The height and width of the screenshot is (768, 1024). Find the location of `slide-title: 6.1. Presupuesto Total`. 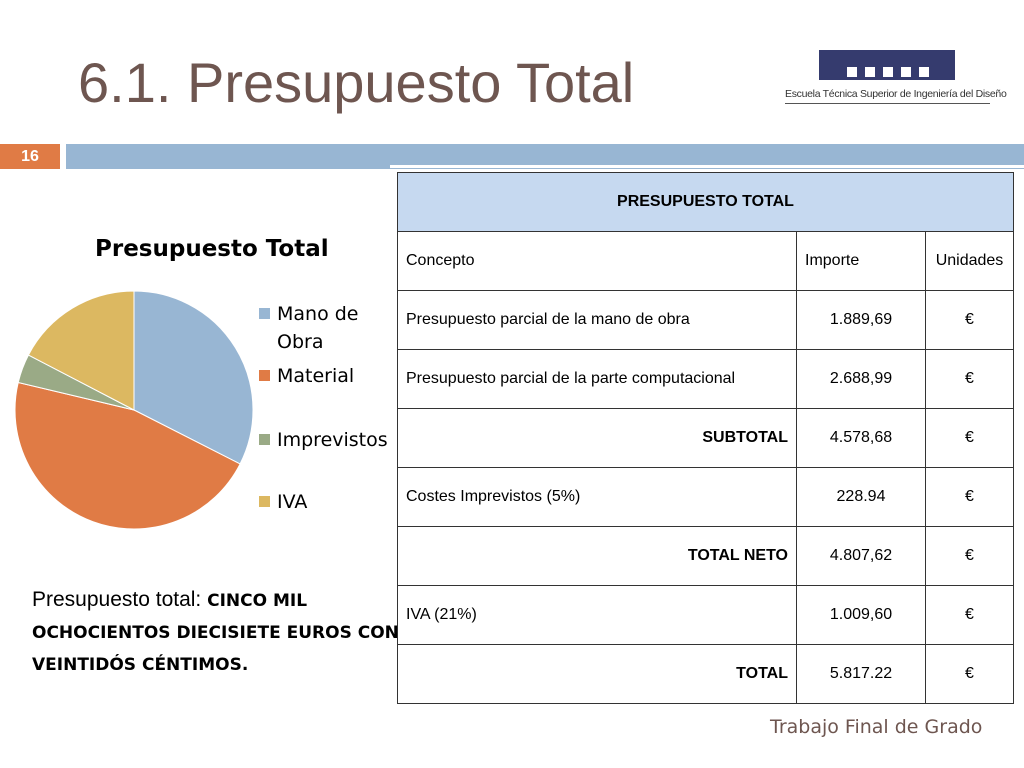

slide-title: 6.1. Presupuesto Total is located at coordinates (356, 82).